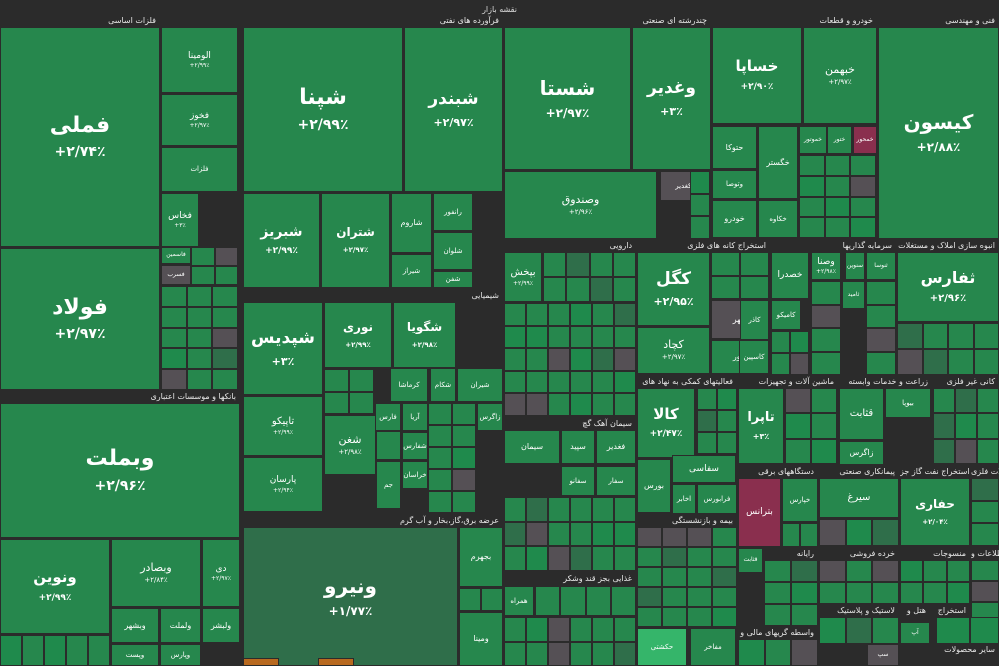  I want to click on treemap-tile: خگستر, so click(778, 162).